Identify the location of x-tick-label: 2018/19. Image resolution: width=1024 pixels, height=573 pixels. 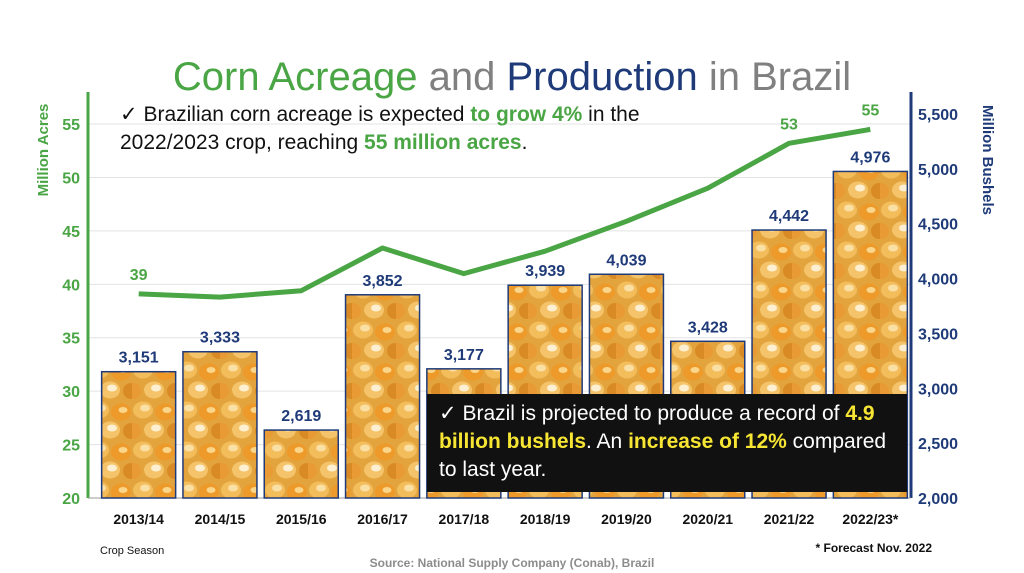
(545, 519).